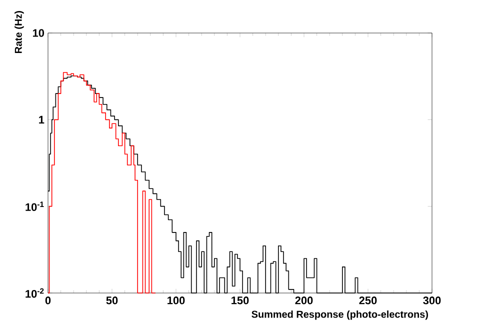 The height and width of the screenshot is (328, 485). What do you see at coordinates (48, 300) in the screenshot?
I see `x-tick-label: 0` at bounding box center [48, 300].